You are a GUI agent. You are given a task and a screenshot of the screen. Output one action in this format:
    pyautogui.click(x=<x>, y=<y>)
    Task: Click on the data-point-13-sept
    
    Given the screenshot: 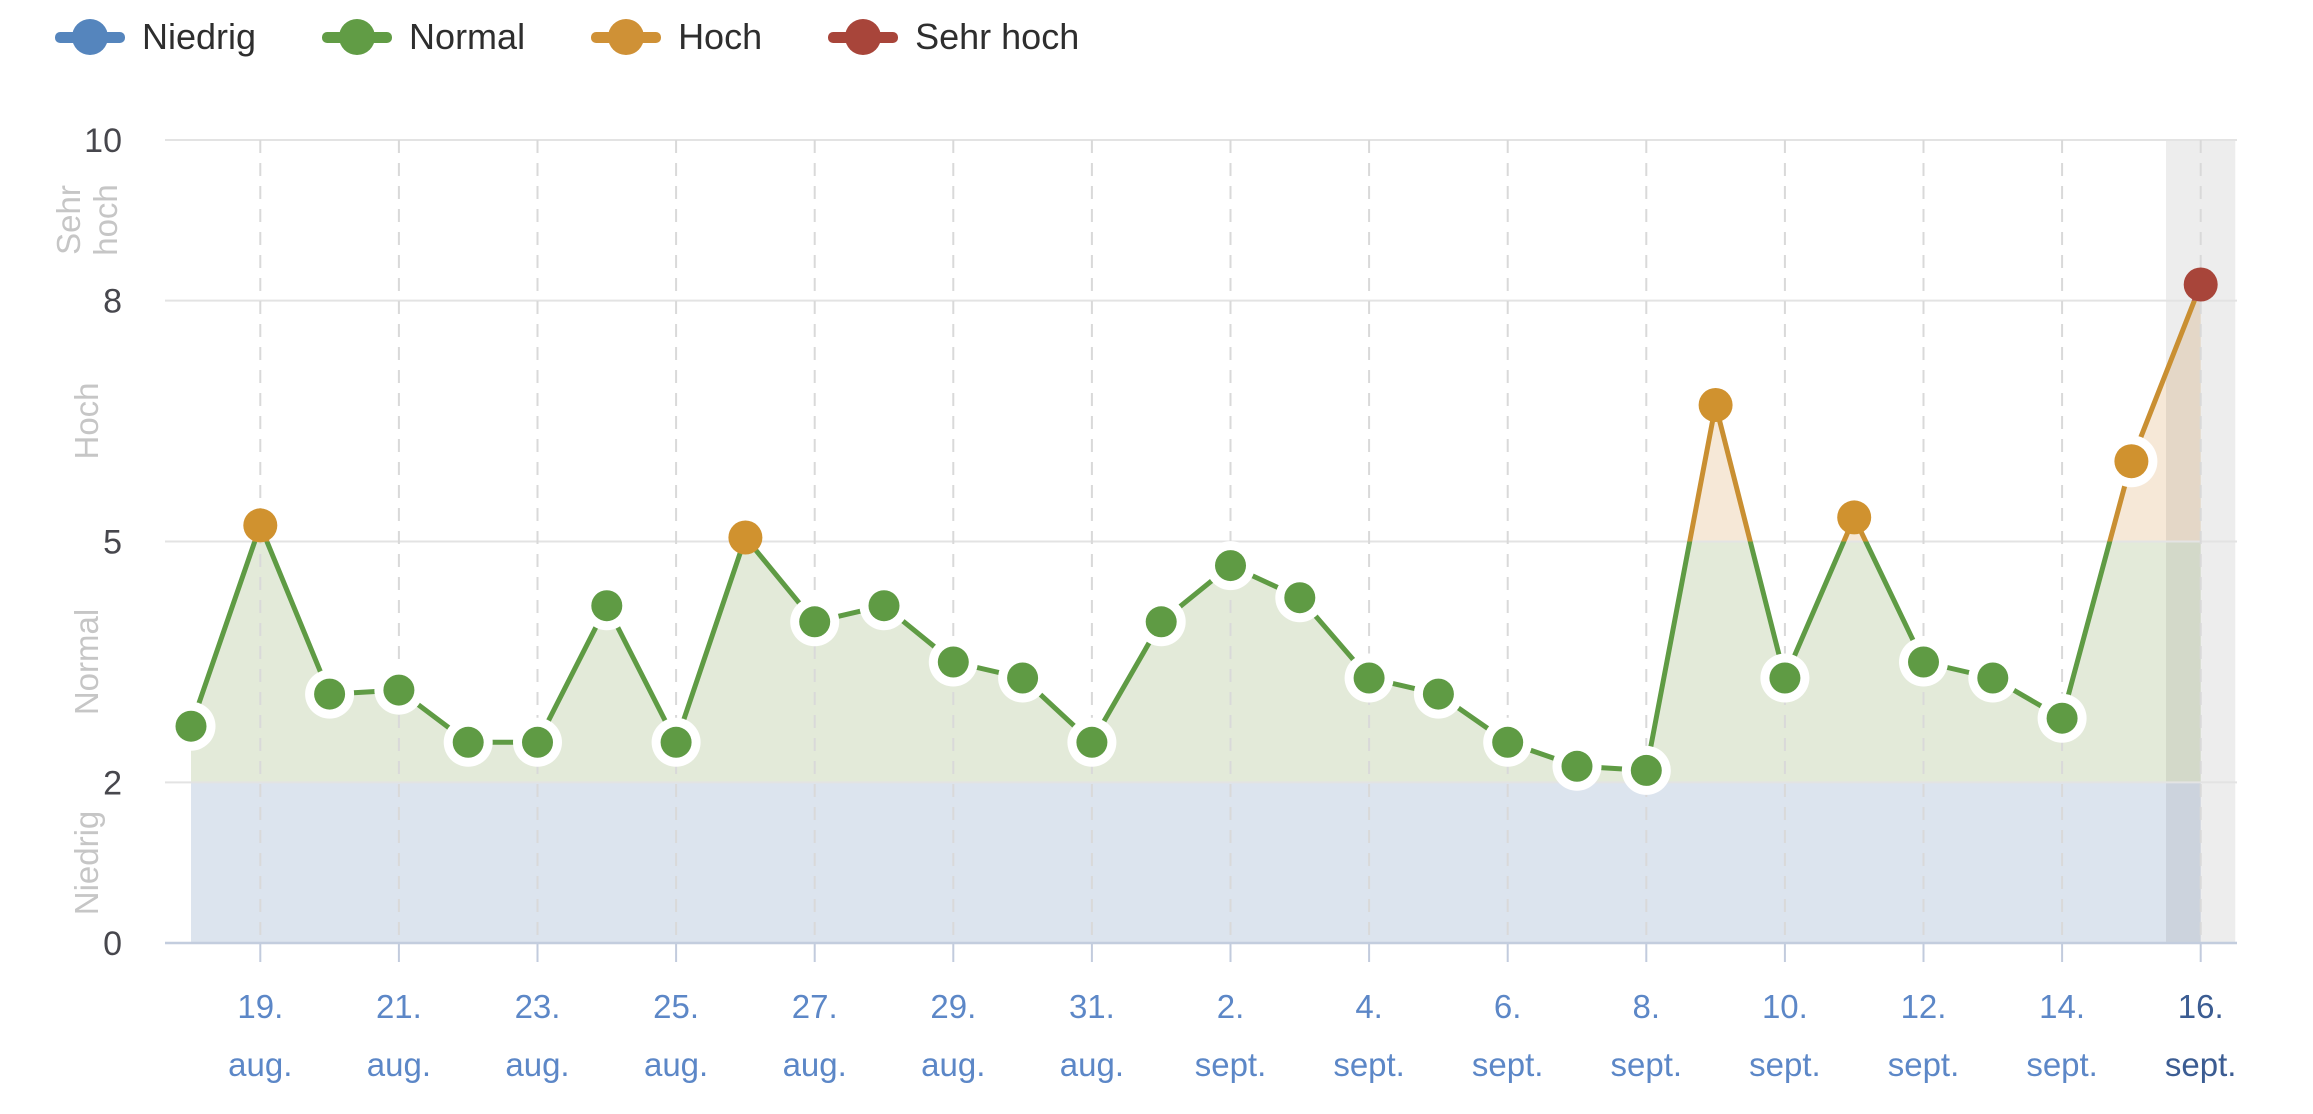 What is the action you would take?
    pyautogui.click(x=1993, y=678)
    